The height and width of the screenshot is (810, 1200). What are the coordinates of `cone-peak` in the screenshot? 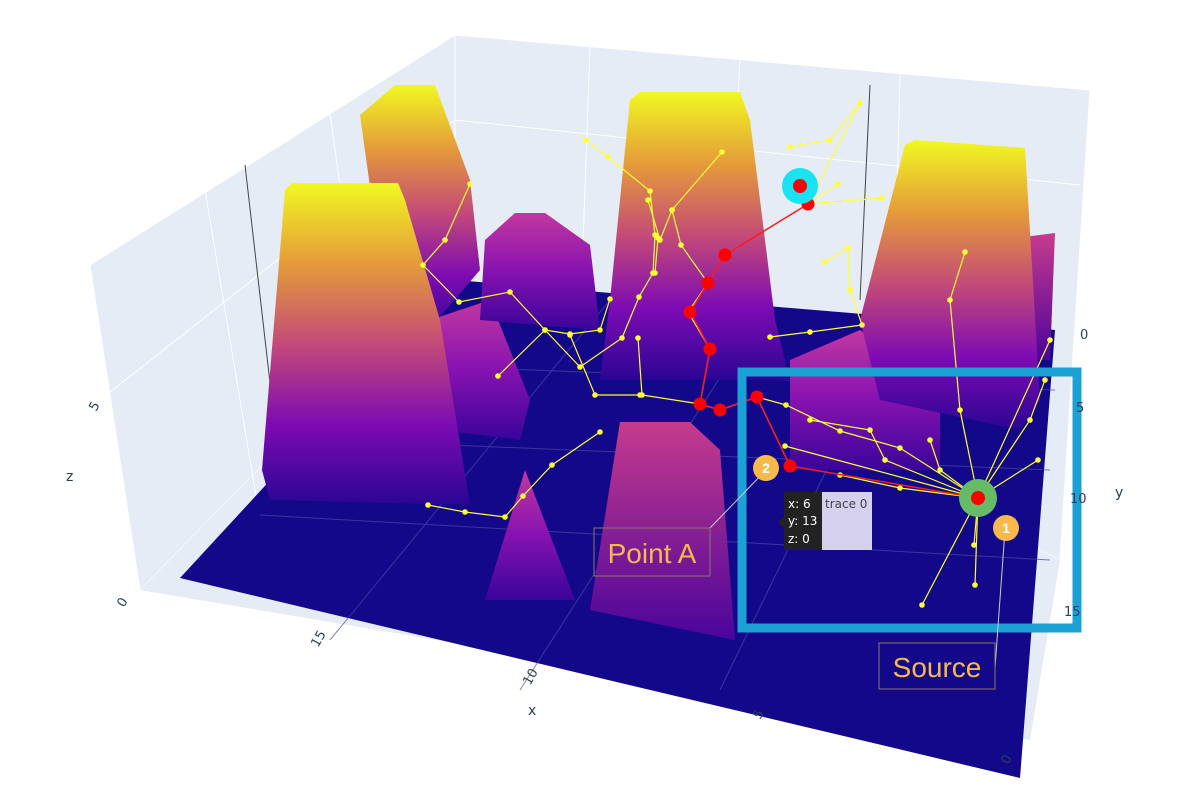 It's located at (530, 535).